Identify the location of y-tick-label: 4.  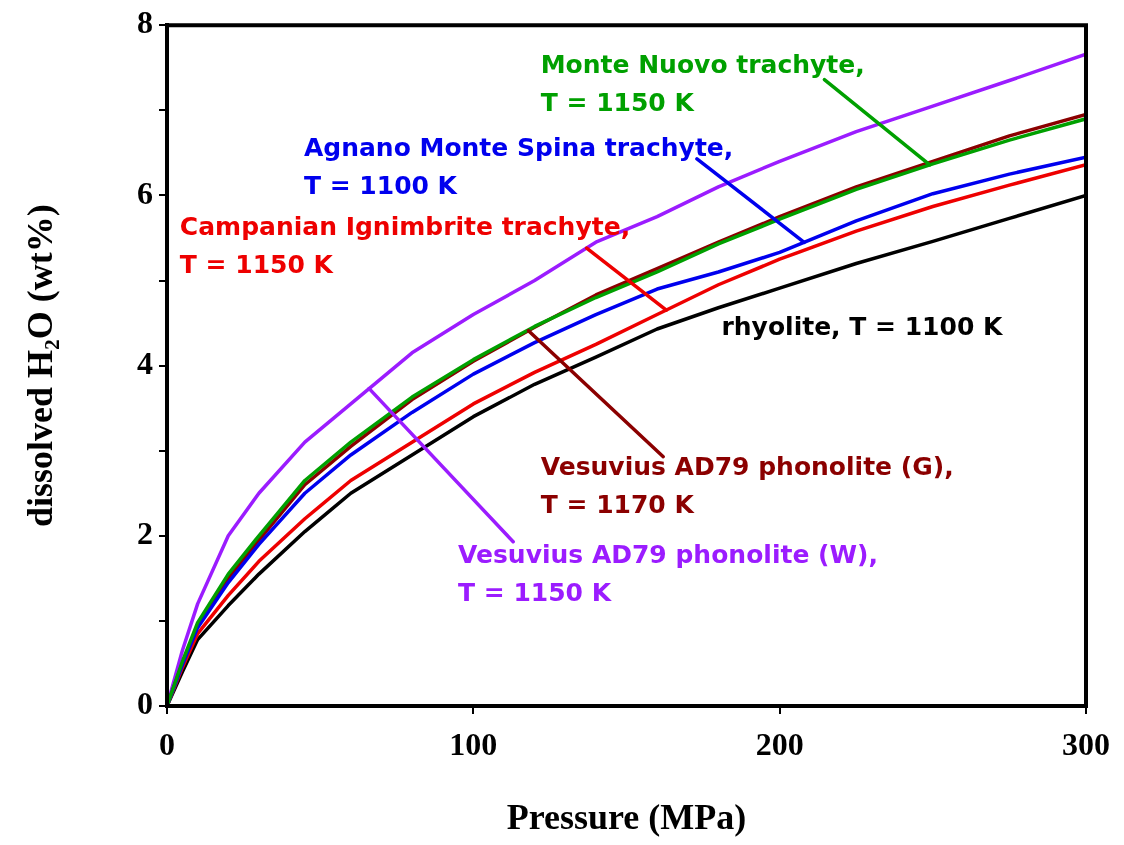
(145, 362).